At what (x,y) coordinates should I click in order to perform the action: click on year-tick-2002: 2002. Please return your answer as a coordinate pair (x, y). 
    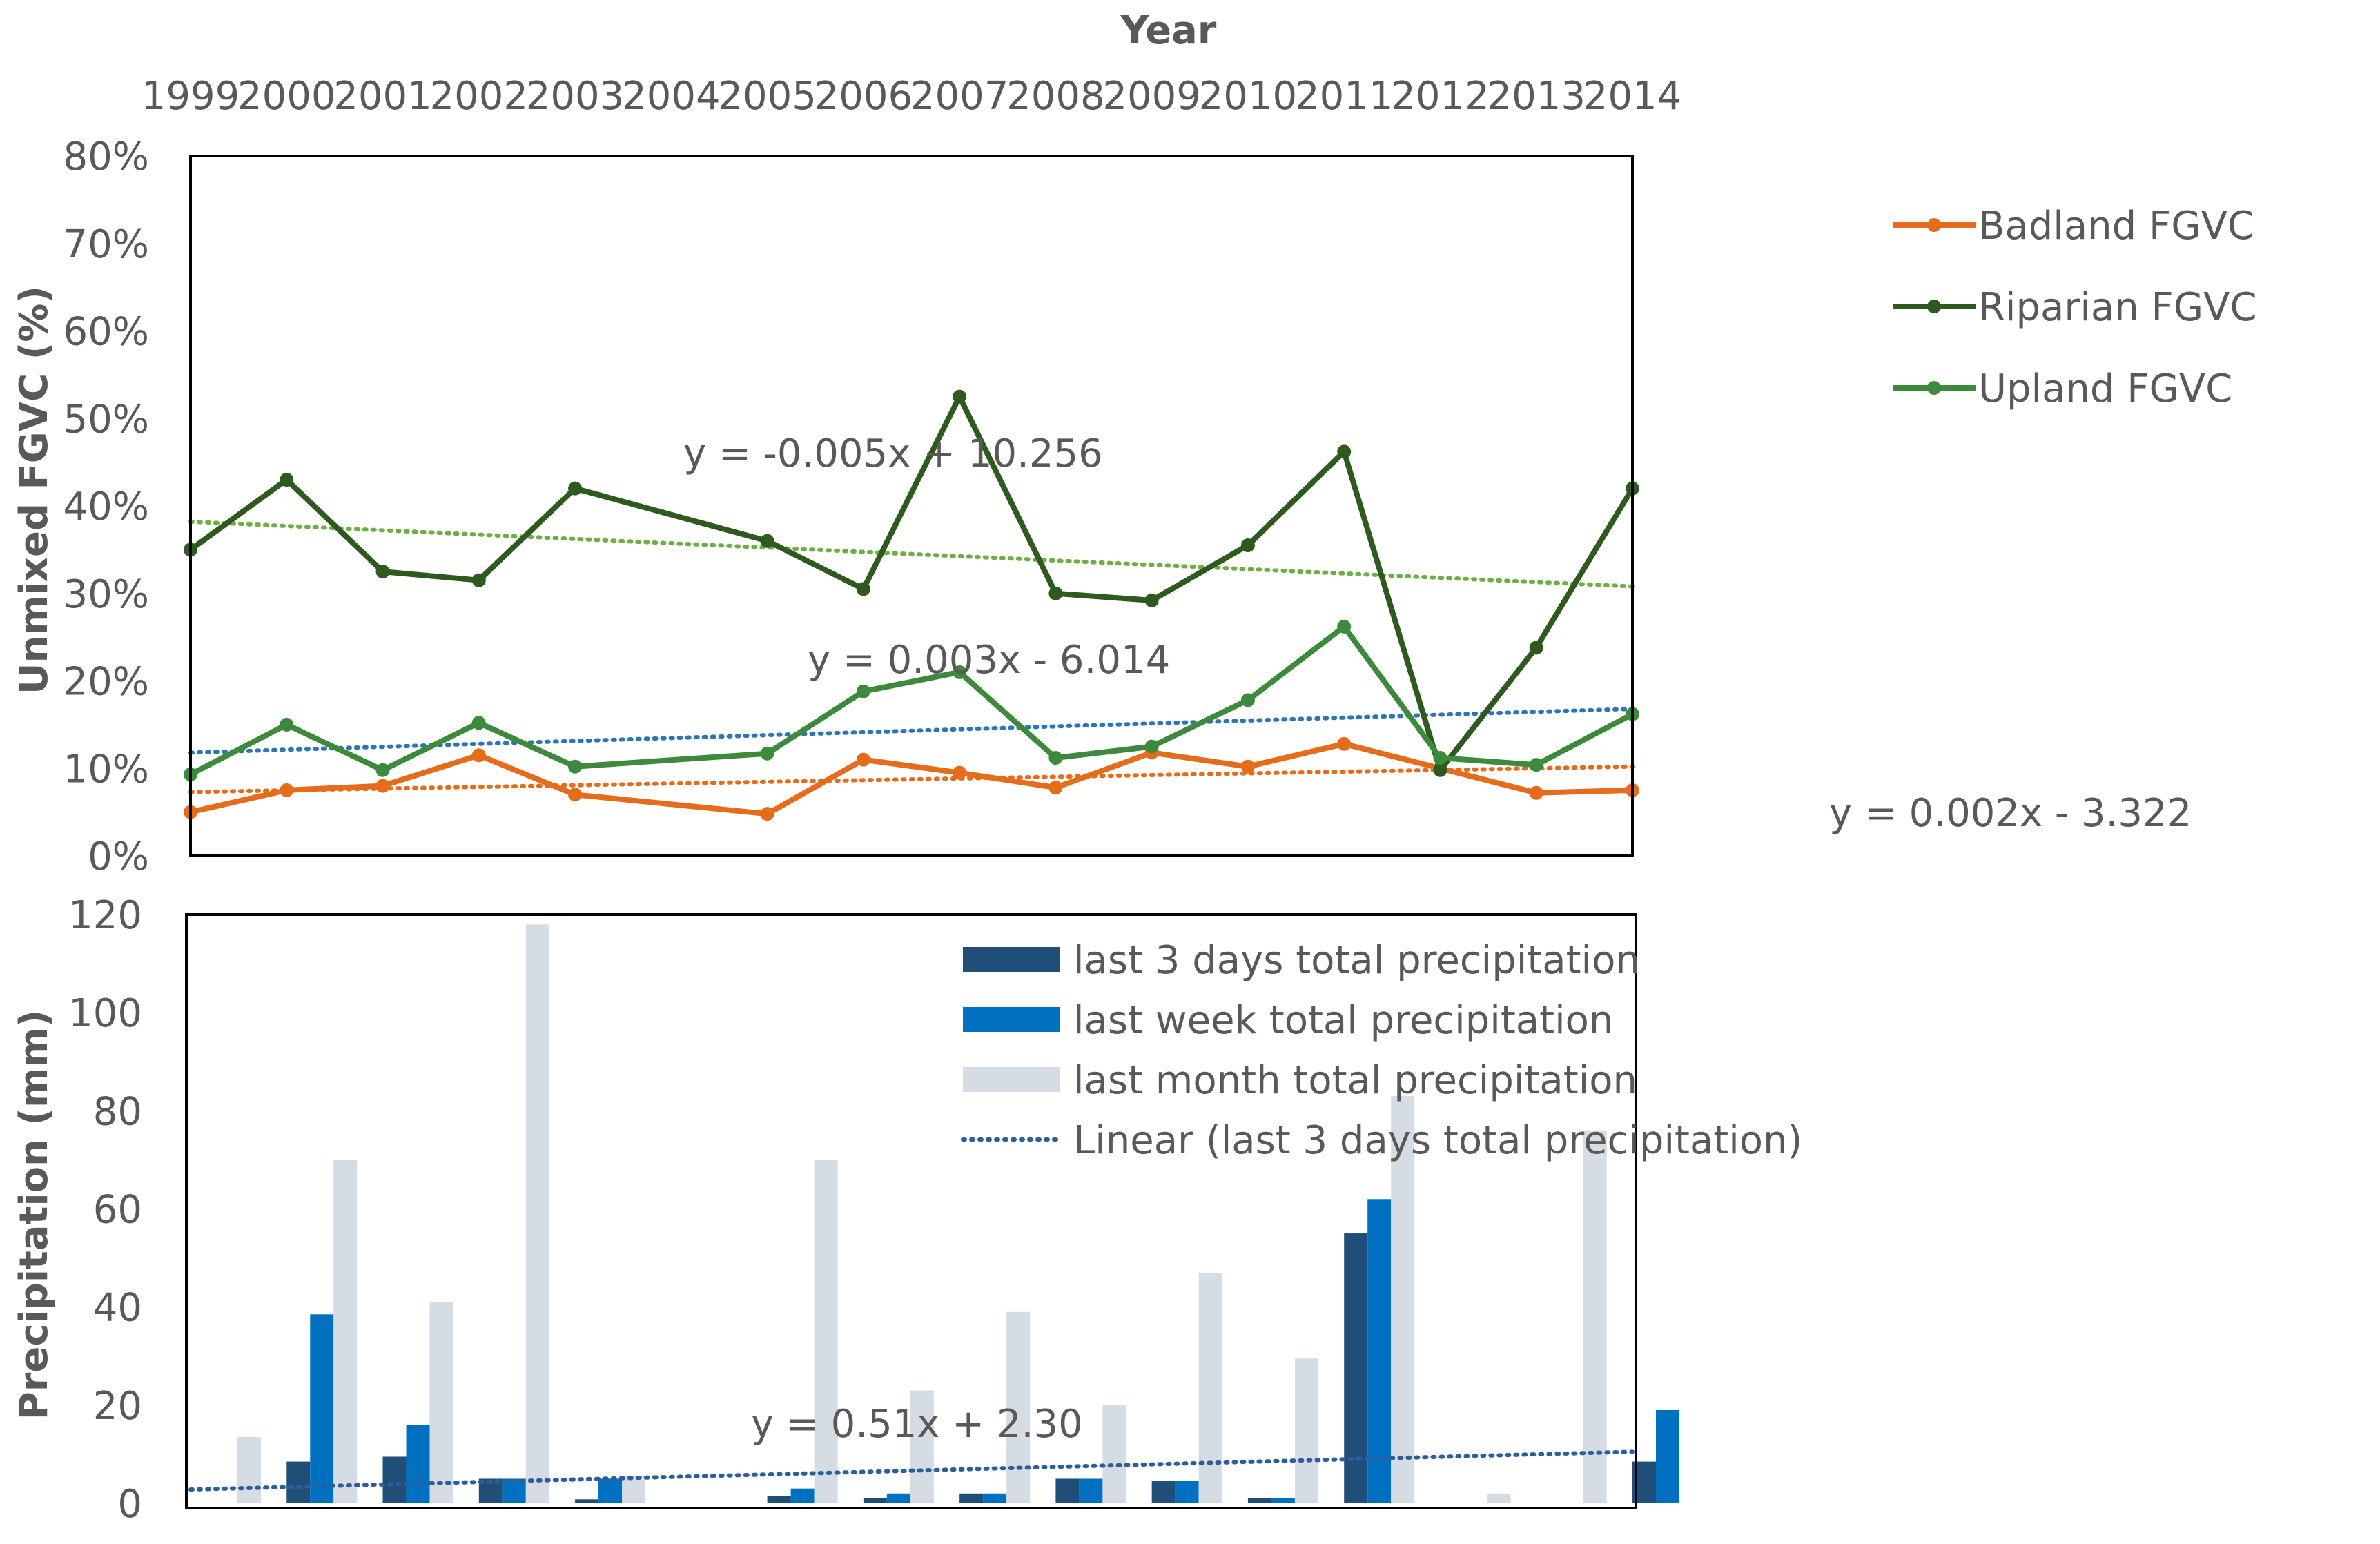
    Looking at the image, I should click on (479, 96).